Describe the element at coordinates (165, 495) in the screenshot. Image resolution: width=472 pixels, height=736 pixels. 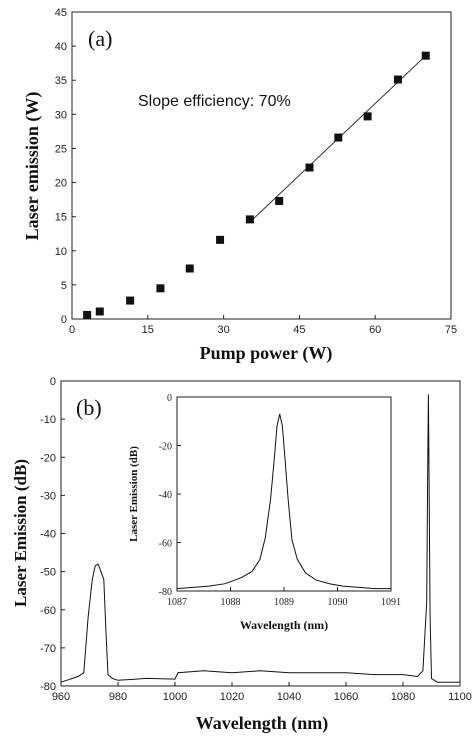
I see `inset-y-tick-label: -40` at that location.